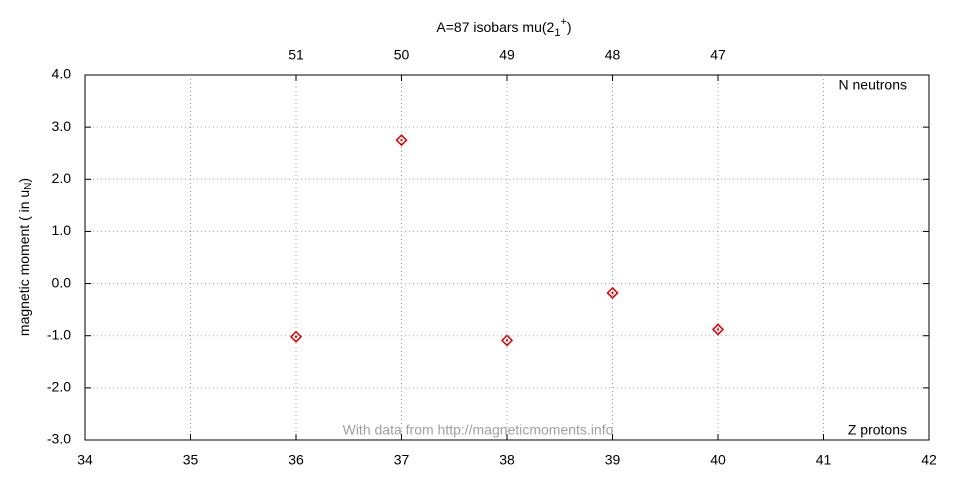 The width and height of the screenshot is (960, 480). What do you see at coordinates (402, 460) in the screenshot?
I see `x-tick-label: 37` at bounding box center [402, 460].